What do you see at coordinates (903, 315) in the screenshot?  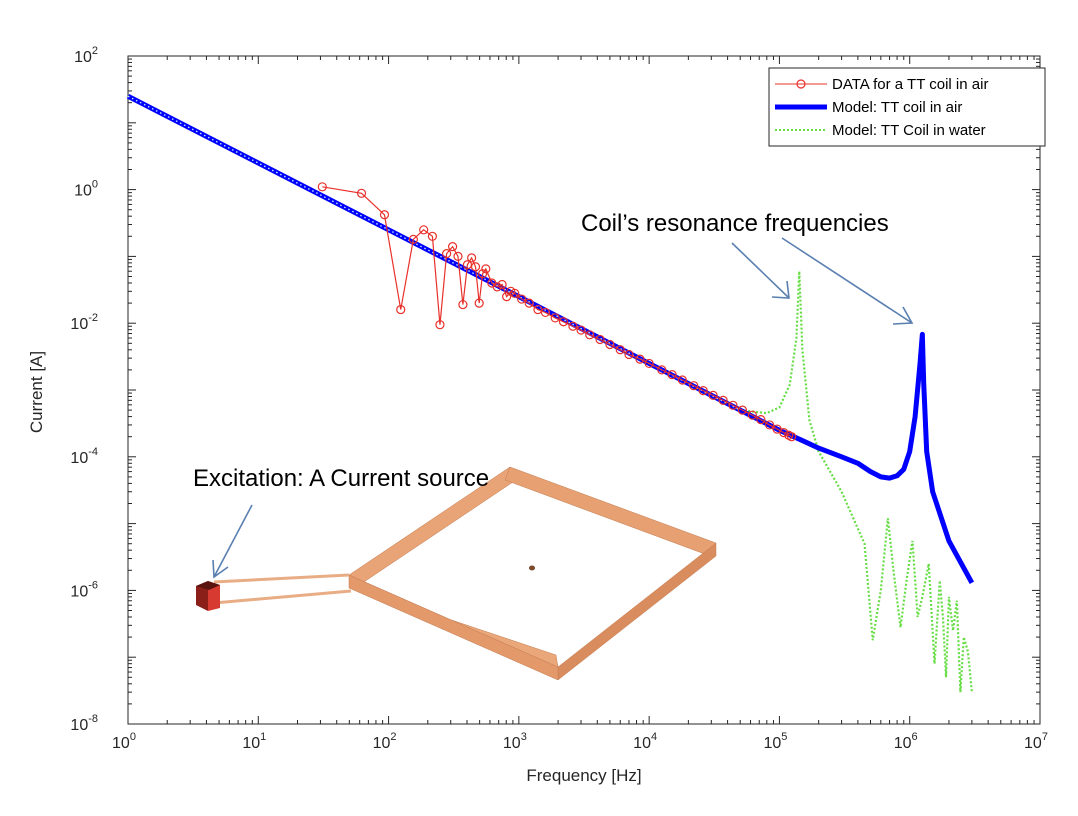 I see `arrowhead-air-resonance` at bounding box center [903, 315].